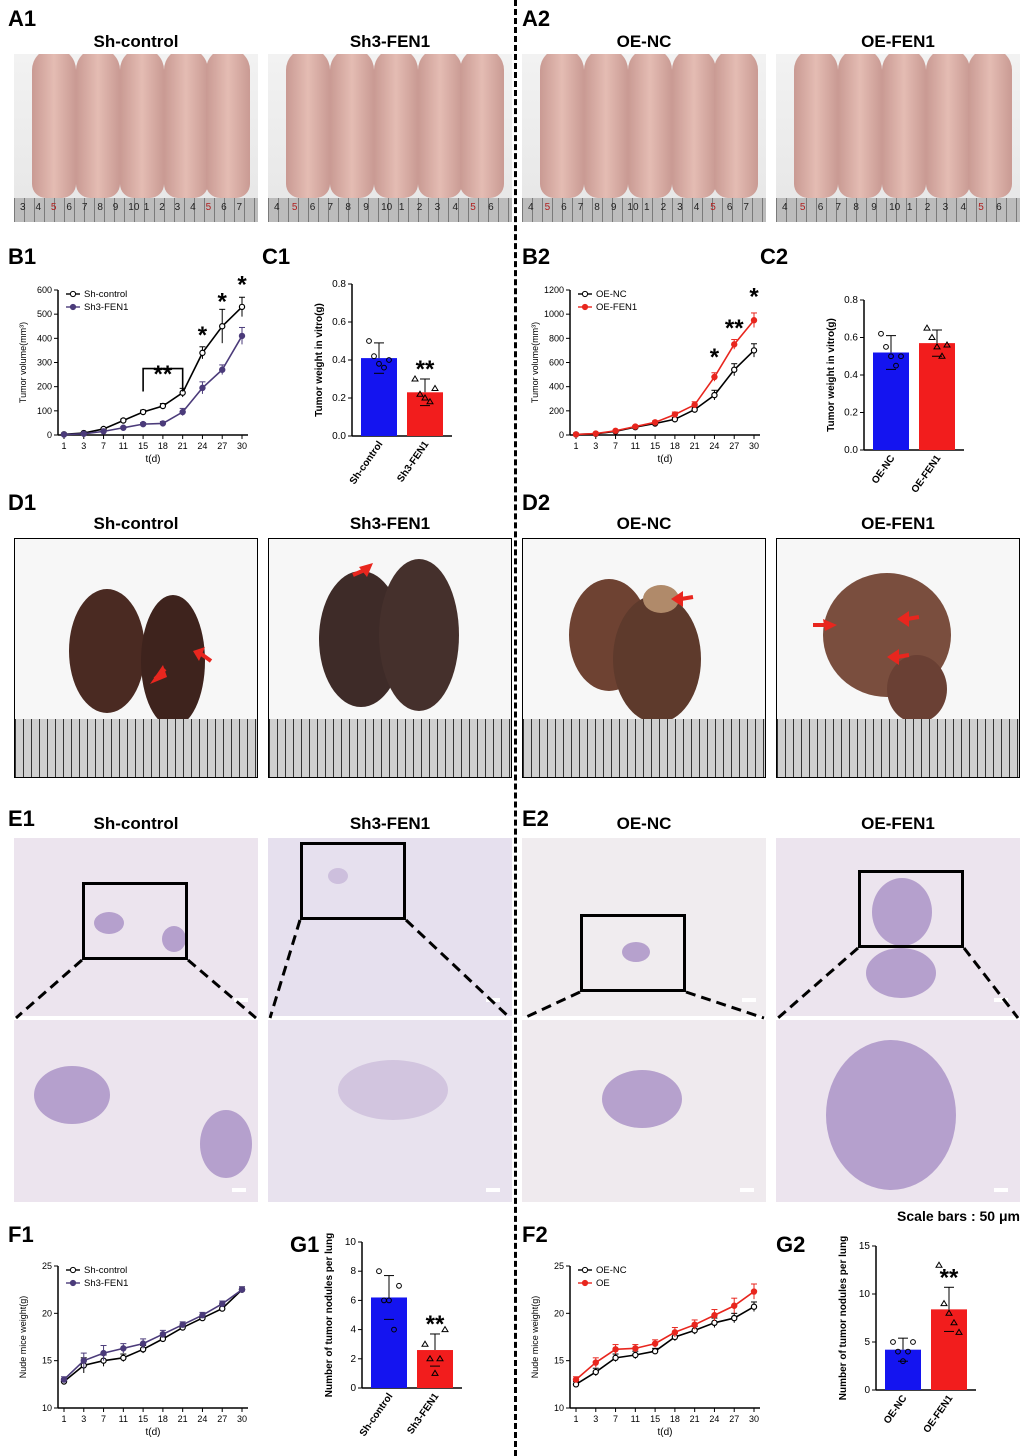  What do you see at coordinates (242, 284) in the screenshot?
I see `significance-mark: *` at bounding box center [242, 284].